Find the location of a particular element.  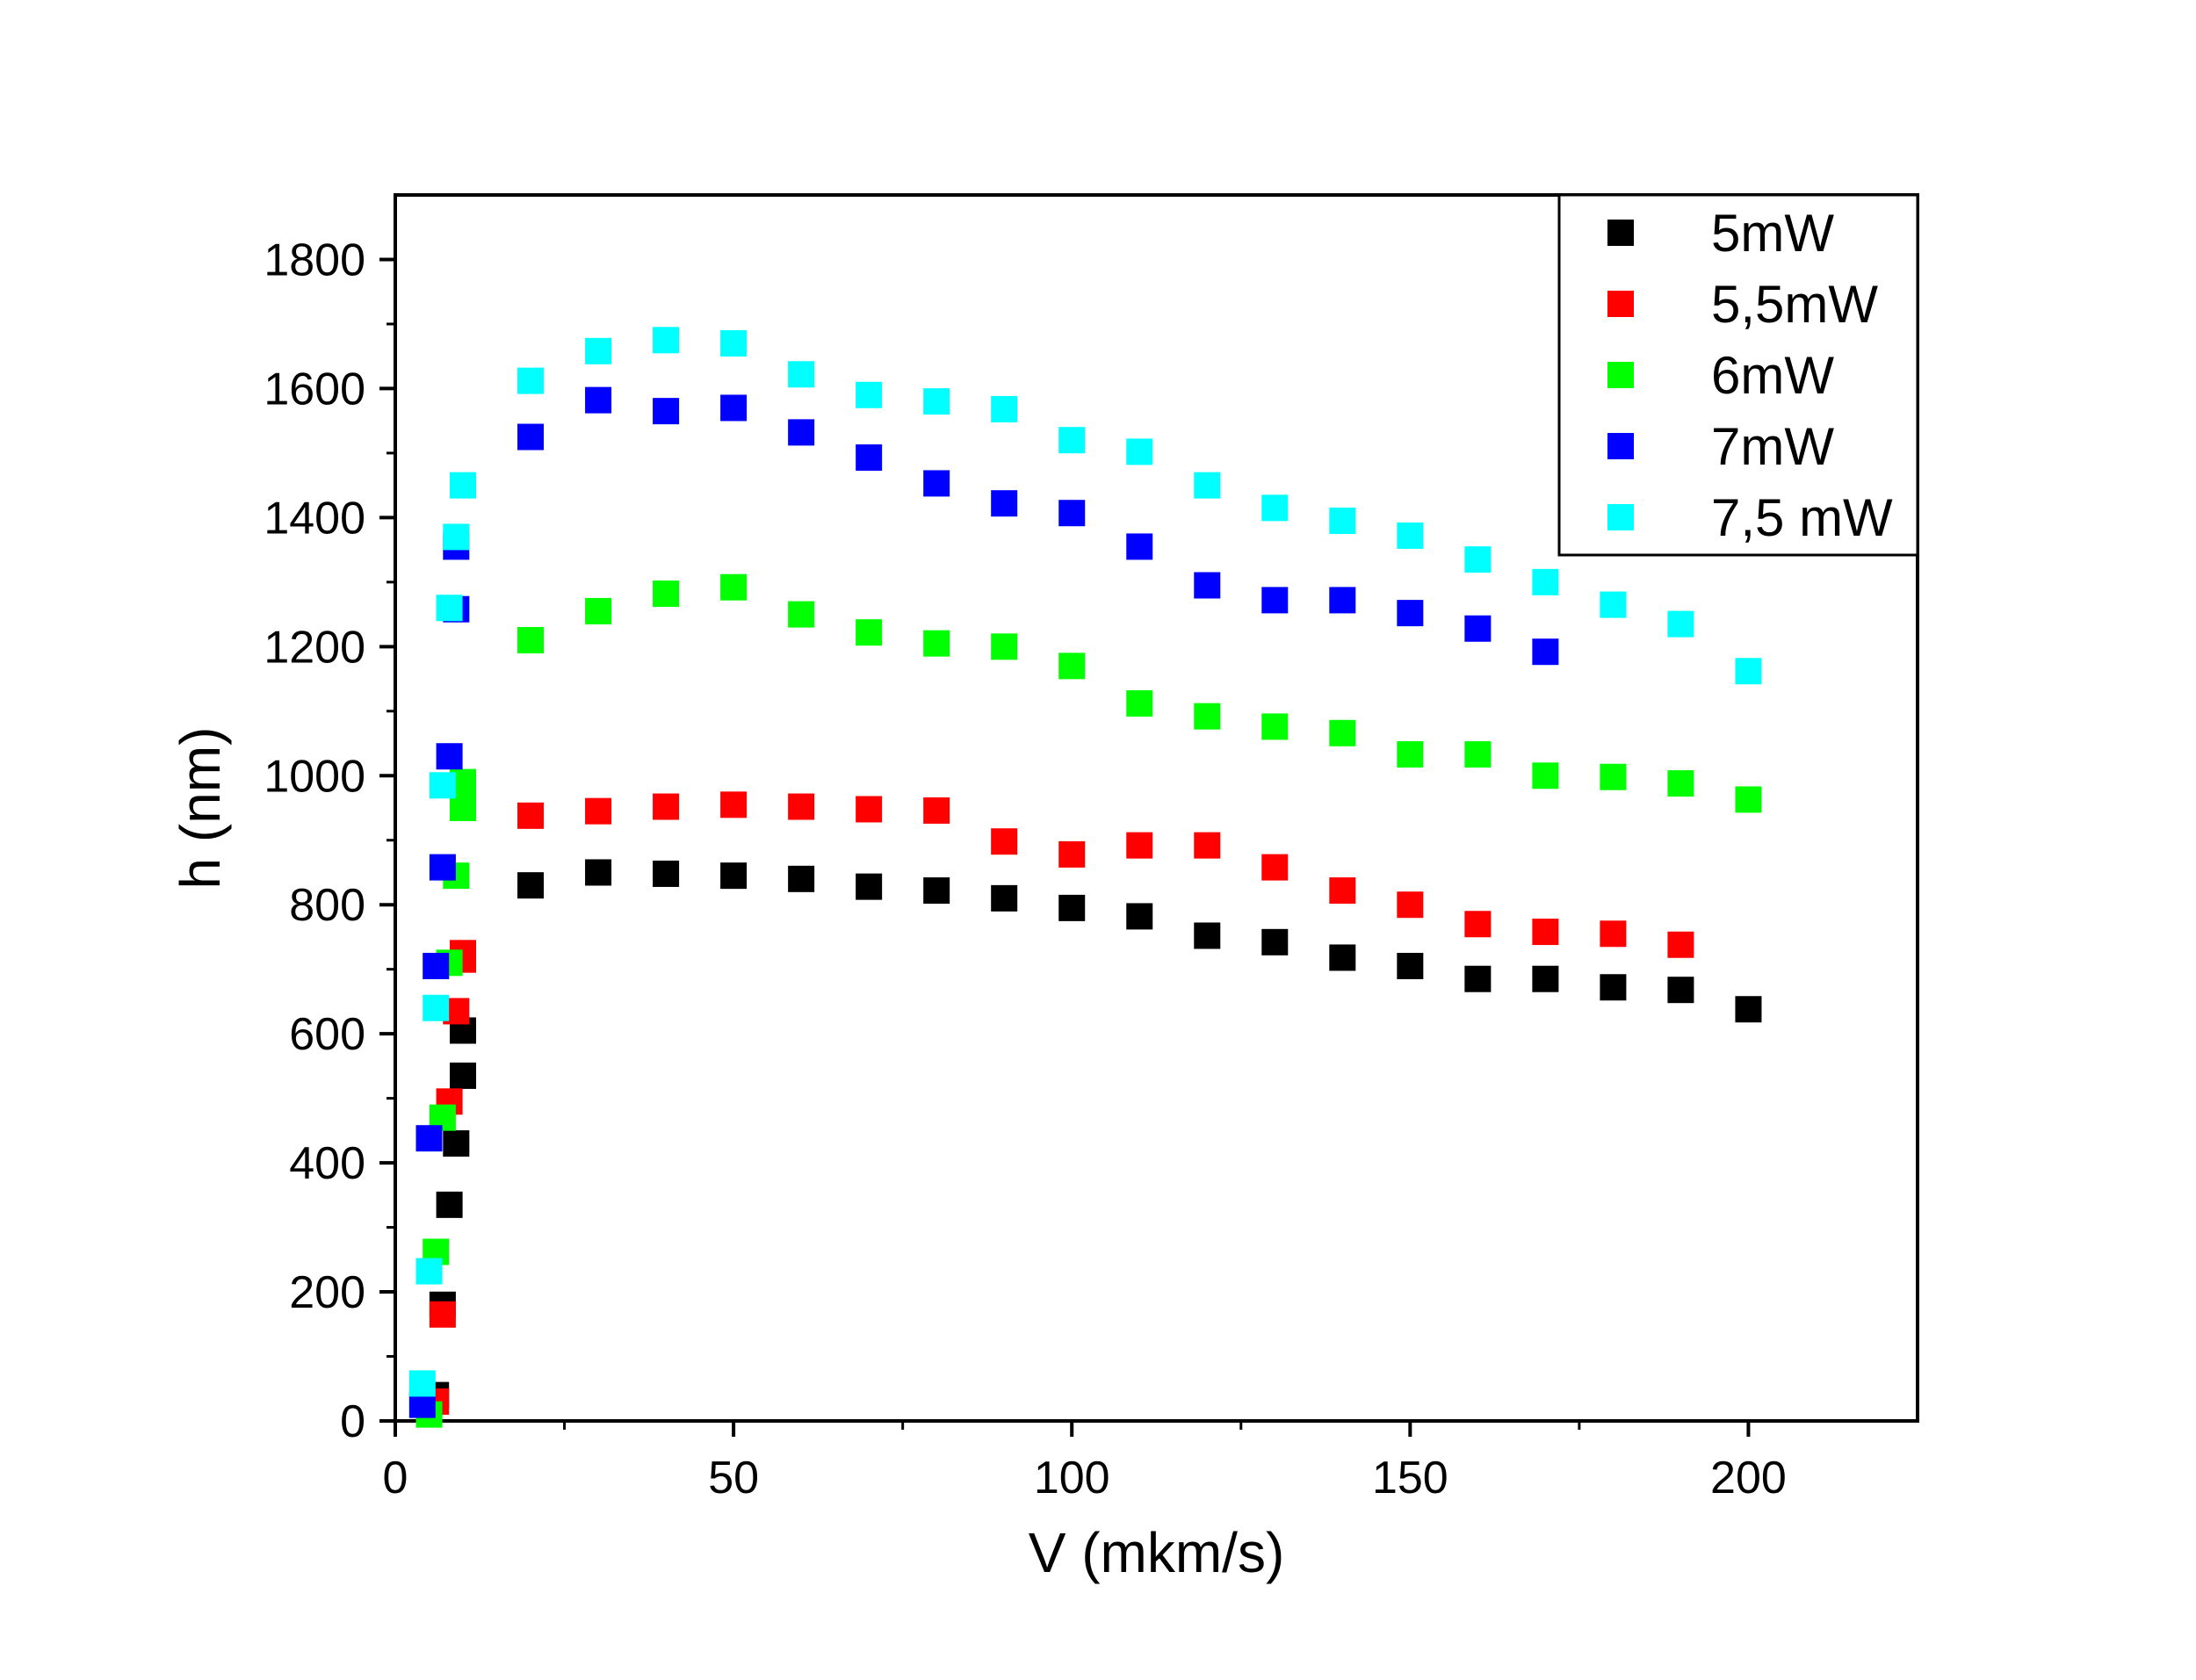

x-tick-label: 100 is located at coordinates (1072, 1478).